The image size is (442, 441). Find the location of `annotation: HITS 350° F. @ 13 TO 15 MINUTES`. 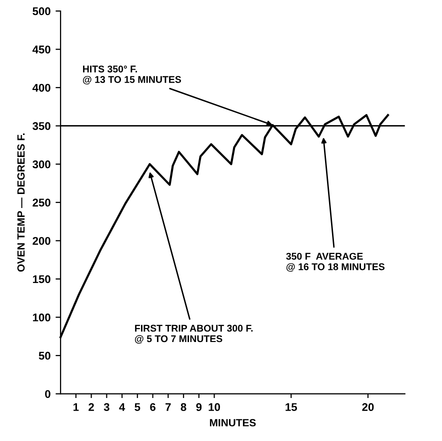

annotation: HITS 350° F. @ 13 TO 15 MINUTES is located at coordinates (132, 75).